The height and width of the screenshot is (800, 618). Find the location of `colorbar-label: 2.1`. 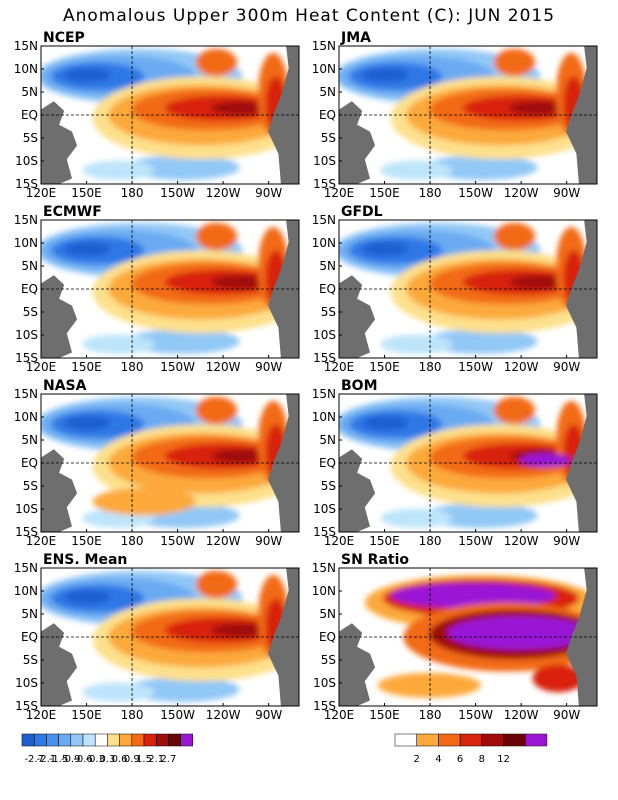

colorbar-label: 2.1 is located at coordinates (156, 759).